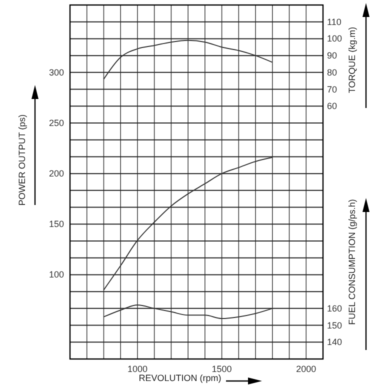 The image size is (389, 389). I want to click on y-tick-label: 250, so click(56, 123).